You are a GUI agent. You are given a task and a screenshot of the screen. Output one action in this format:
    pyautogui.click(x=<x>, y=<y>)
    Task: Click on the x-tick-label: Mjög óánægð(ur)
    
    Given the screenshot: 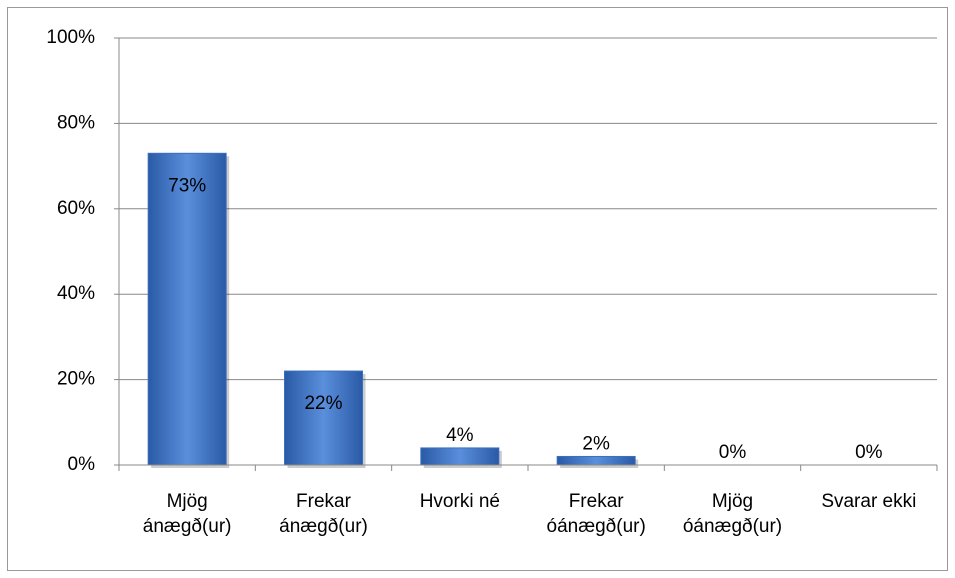 What is the action you would take?
    pyautogui.click(x=732, y=514)
    